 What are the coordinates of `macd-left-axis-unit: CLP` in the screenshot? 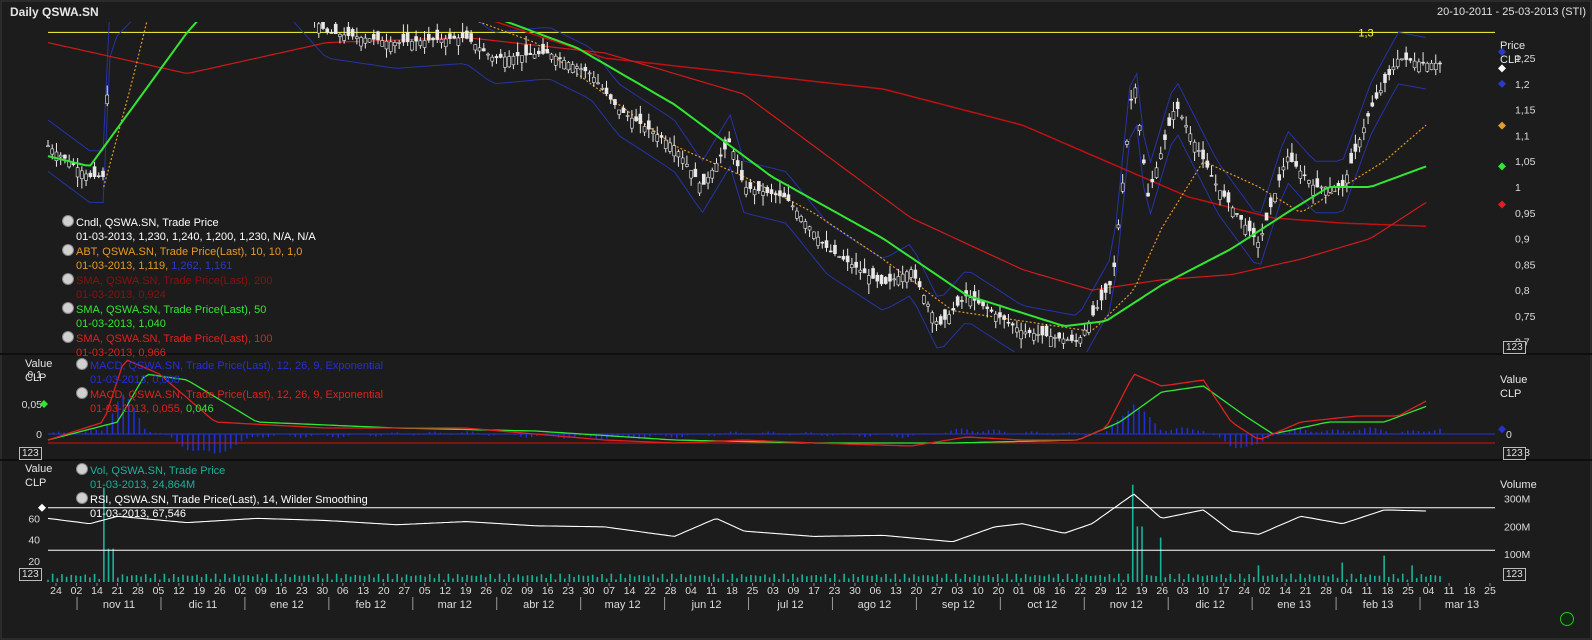 It's located at (35, 378).